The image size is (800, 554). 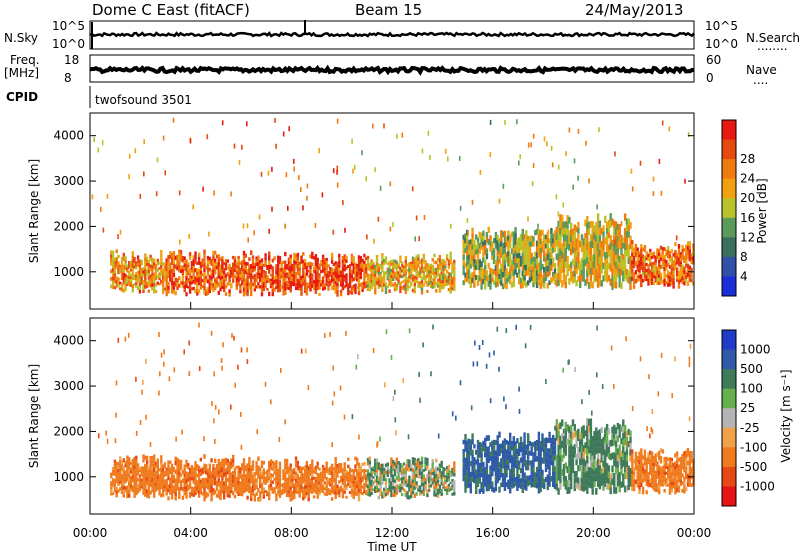 What do you see at coordinates (392, 70) in the screenshot?
I see `freq-trace` at bounding box center [392, 70].